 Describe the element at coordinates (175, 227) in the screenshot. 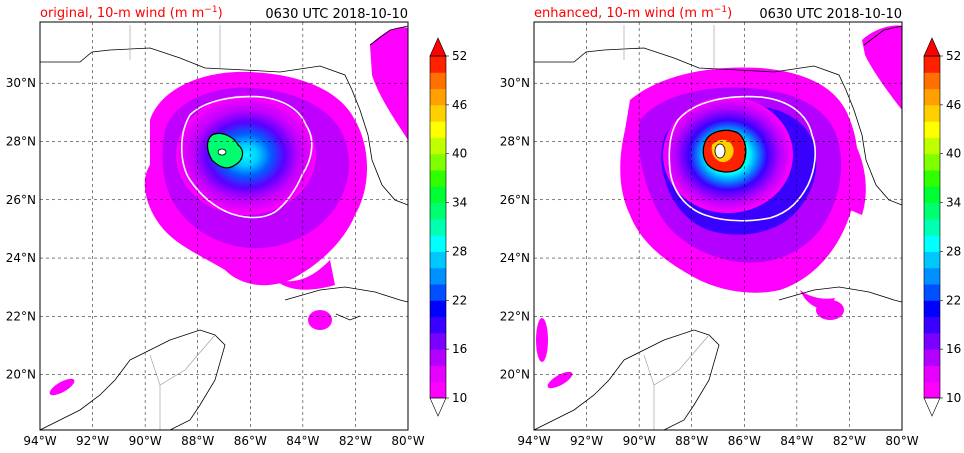

I see `borders` at that location.